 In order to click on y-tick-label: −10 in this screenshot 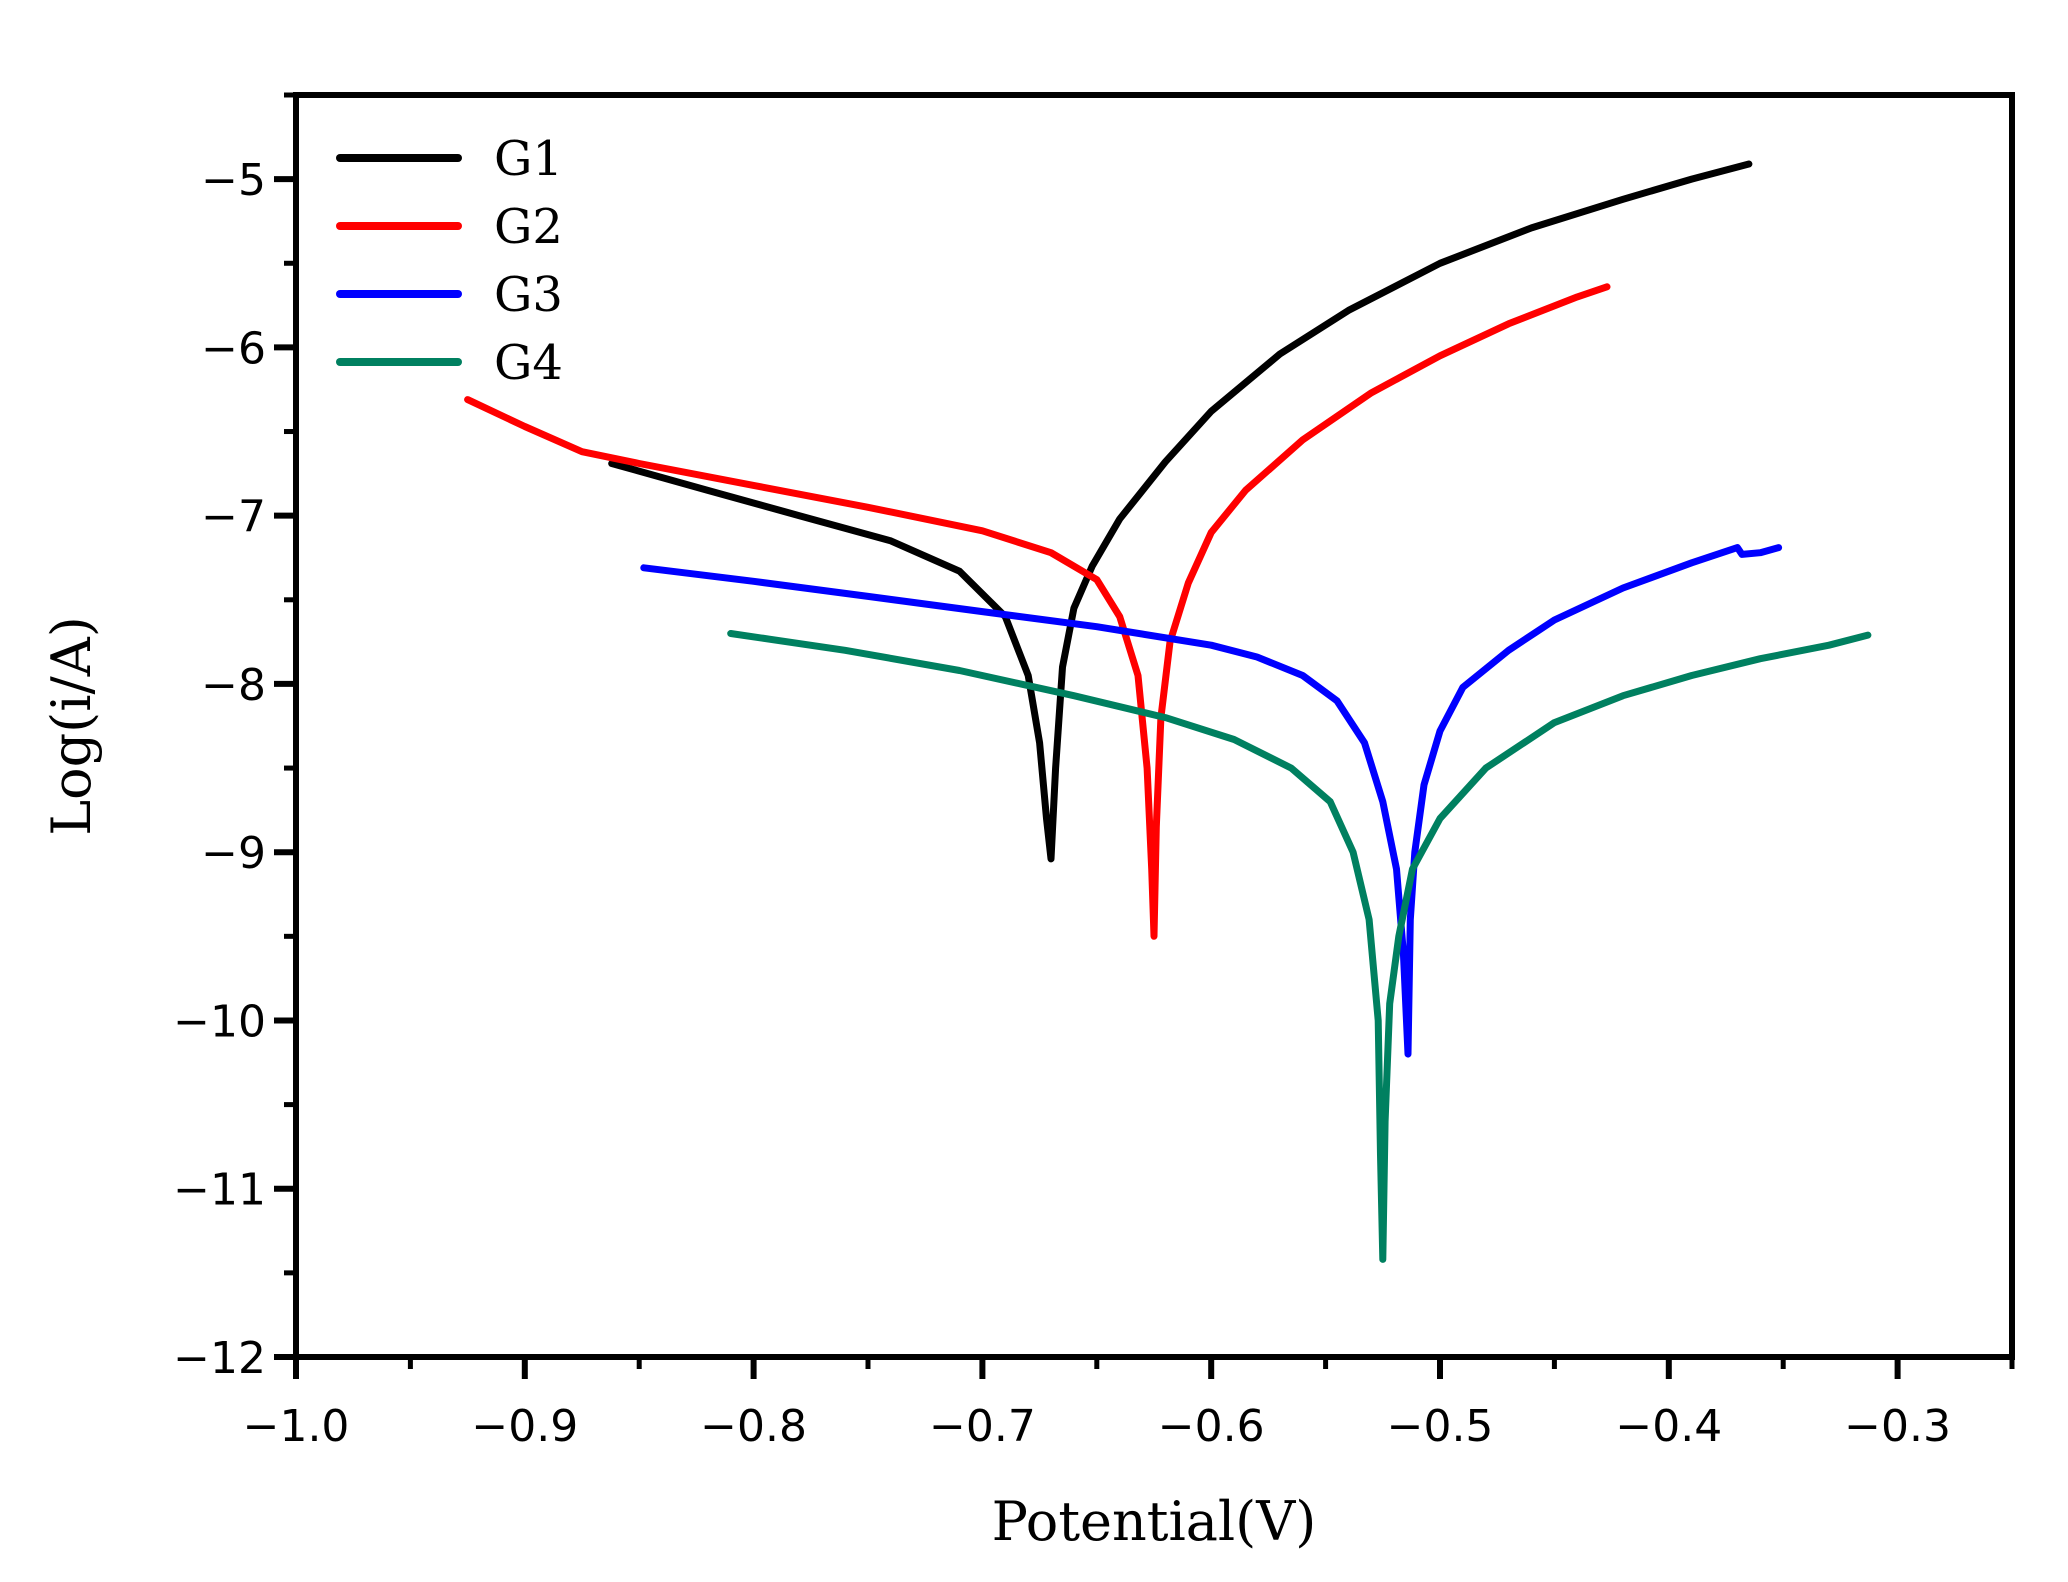, I will do `click(219, 1021)`.